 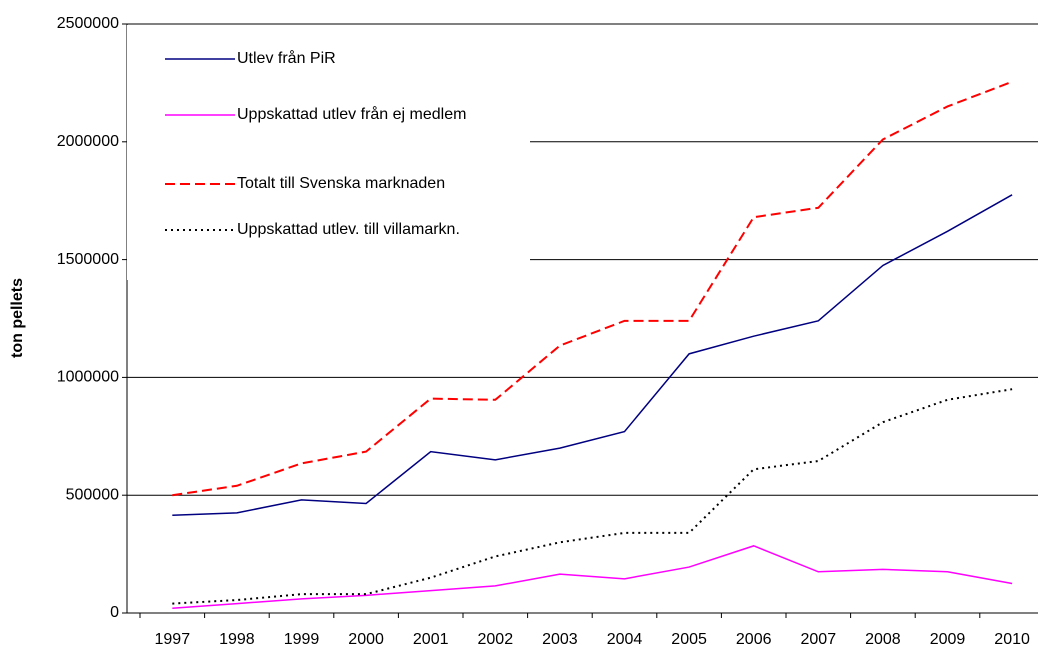 I want to click on legend-item: Utlev från PiR, so click(x=316, y=59).